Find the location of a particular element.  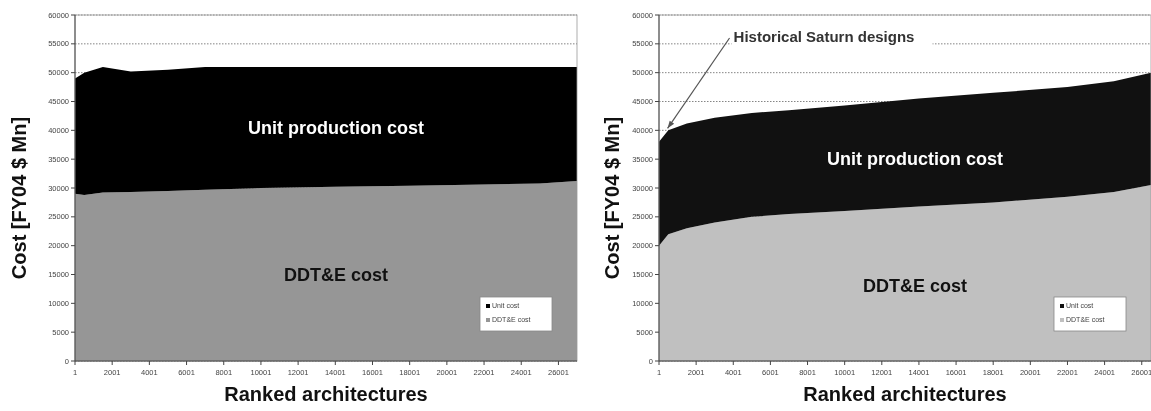

annotation: Historical Saturn designs is located at coordinates (824, 36).